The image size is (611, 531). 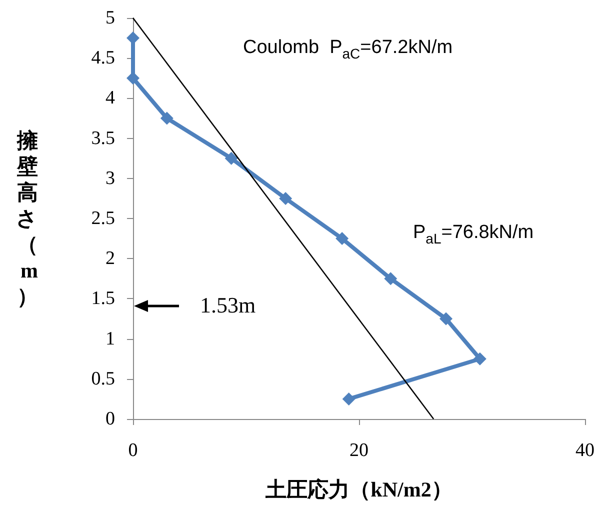 What do you see at coordinates (111, 98) in the screenshot?
I see `y-tick-label: 4` at bounding box center [111, 98].